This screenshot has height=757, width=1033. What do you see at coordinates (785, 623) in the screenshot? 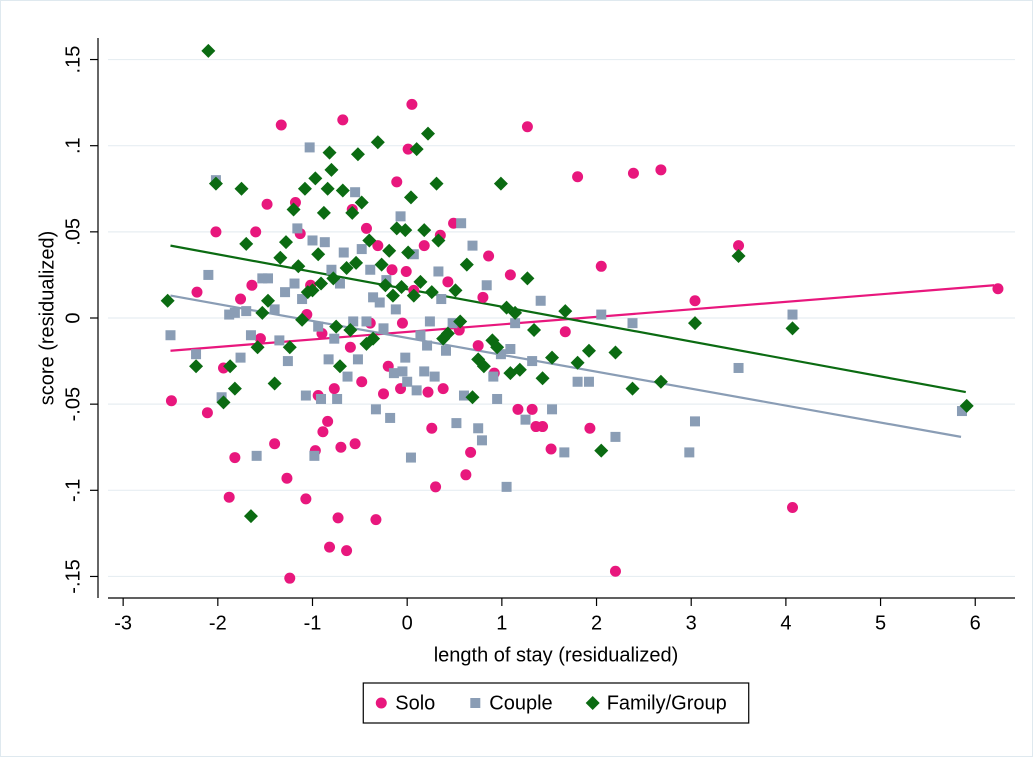
I see `x-tick-label: 4` at bounding box center [785, 623].